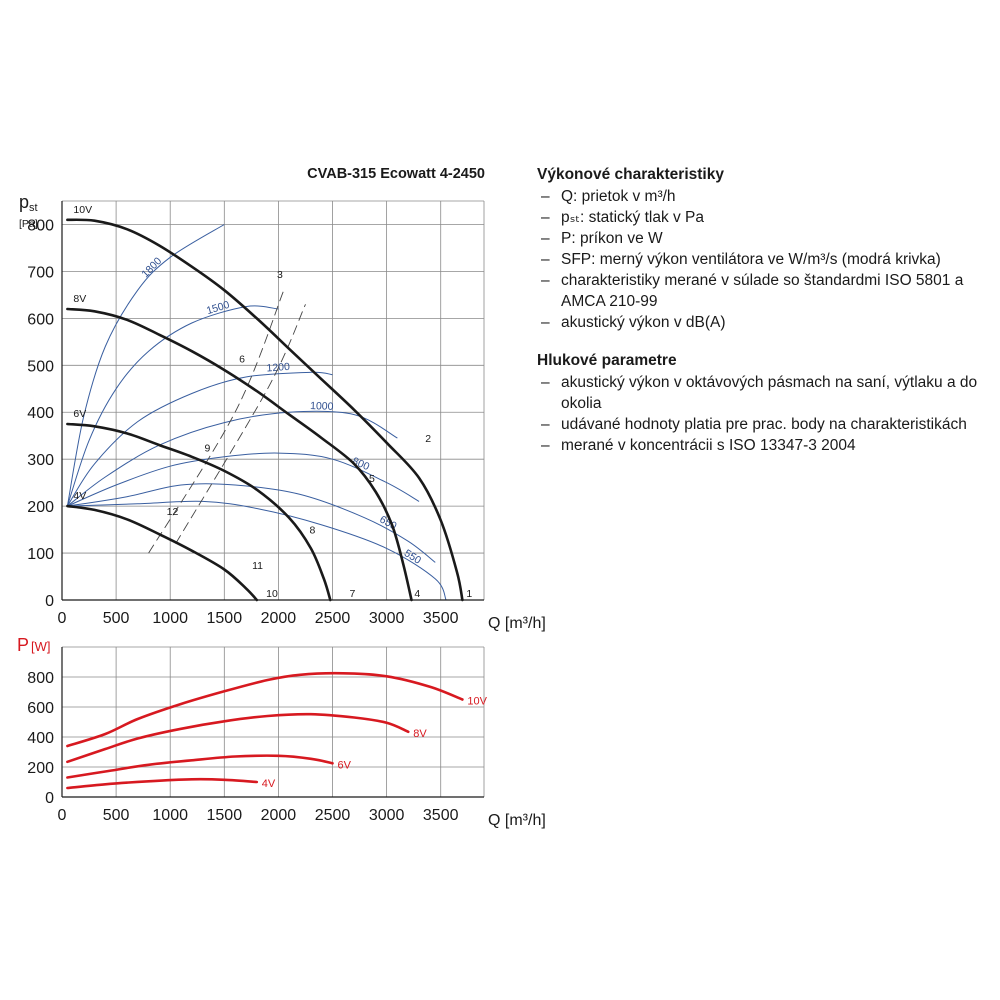  Describe the element at coordinates (225, 815) in the screenshot. I see `power-x-tick-label: 1500` at that location.